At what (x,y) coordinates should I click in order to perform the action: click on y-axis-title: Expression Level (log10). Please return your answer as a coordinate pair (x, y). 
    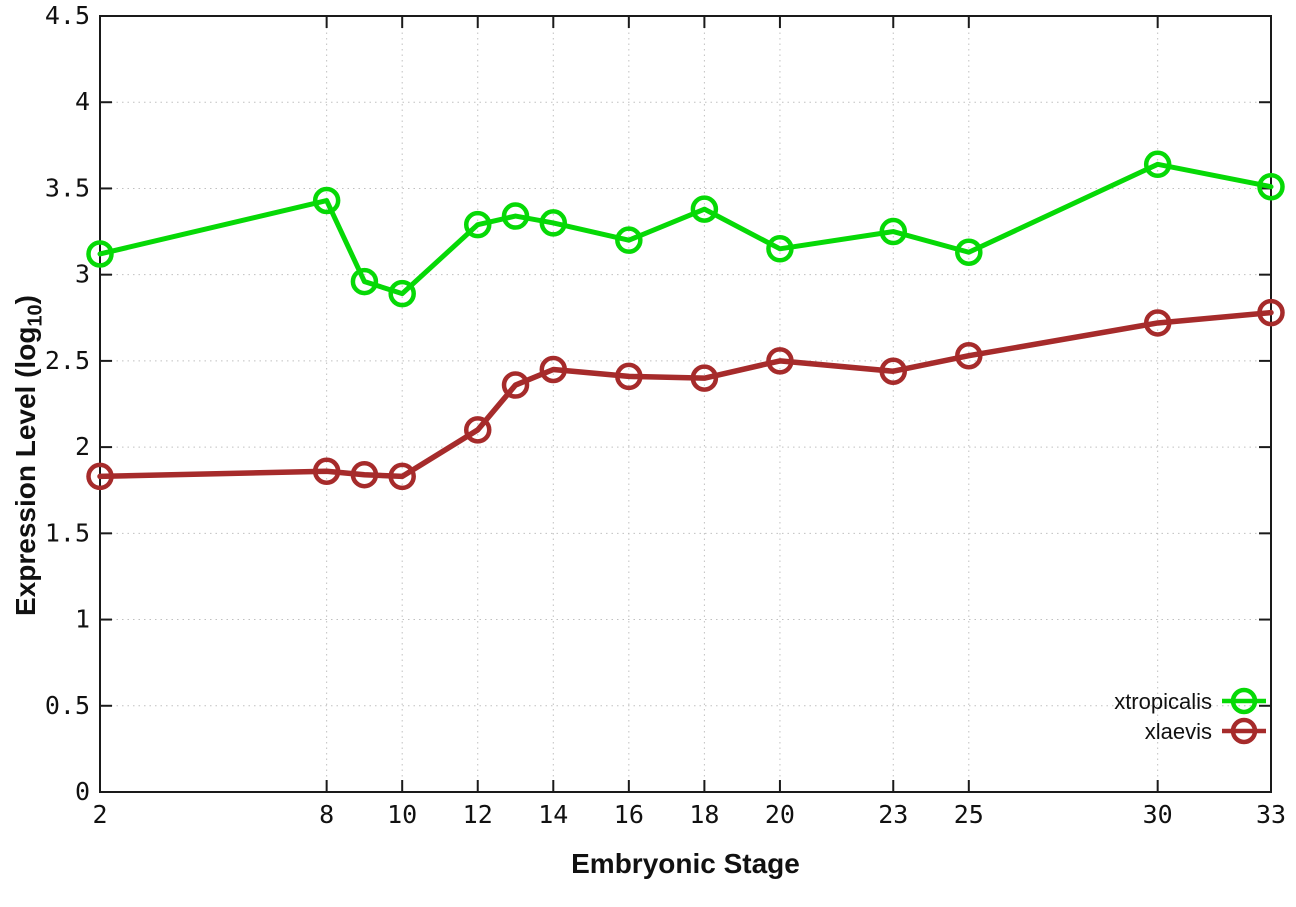
    Looking at the image, I should click on (29, 455).